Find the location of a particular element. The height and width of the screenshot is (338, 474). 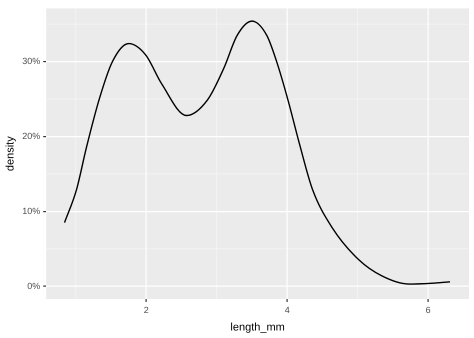

y-tick-label: 10% is located at coordinates (31, 211).